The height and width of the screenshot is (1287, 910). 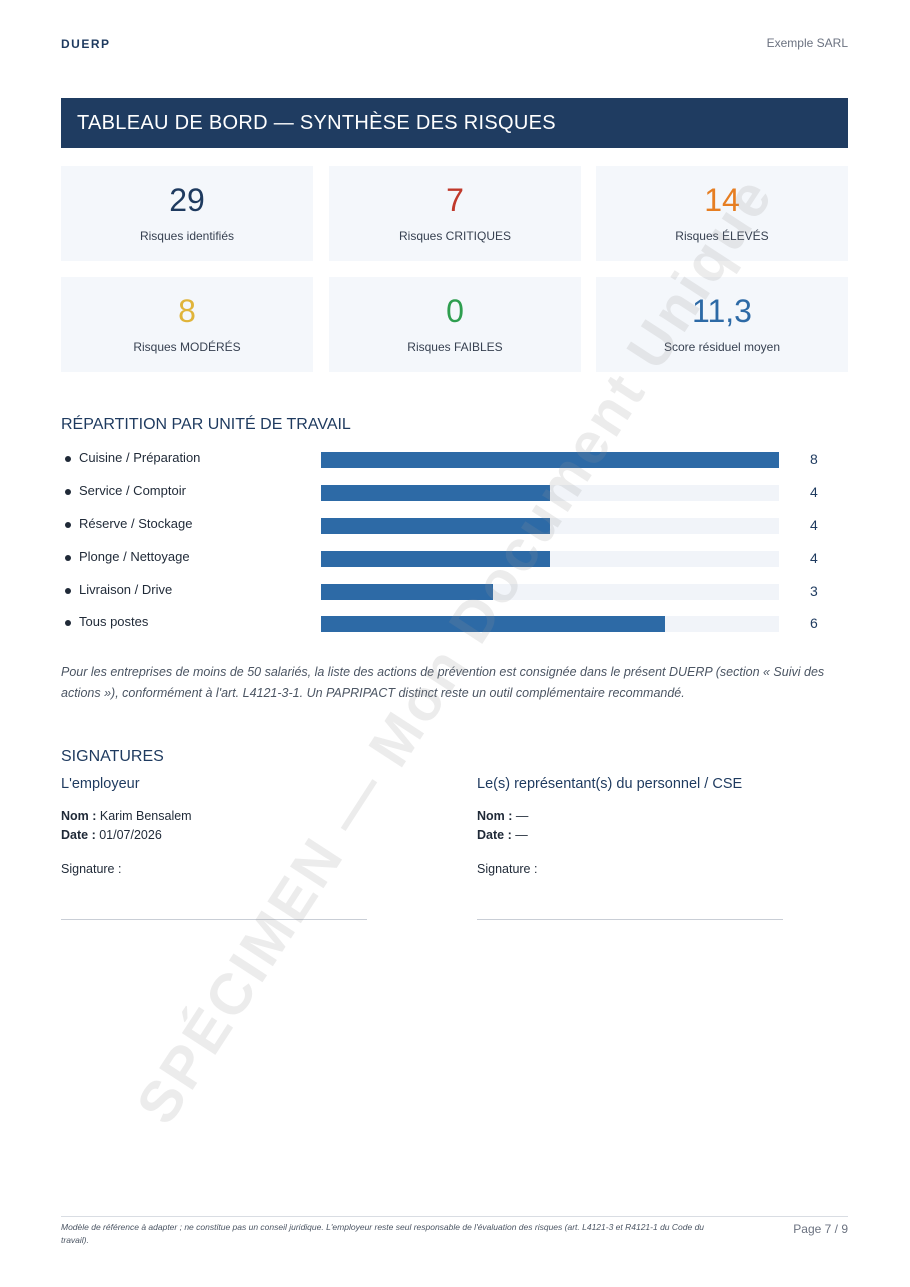 What do you see at coordinates (187, 311) in the screenshot?
I see `kpi-value: 8` at bounding box center [187, 311].